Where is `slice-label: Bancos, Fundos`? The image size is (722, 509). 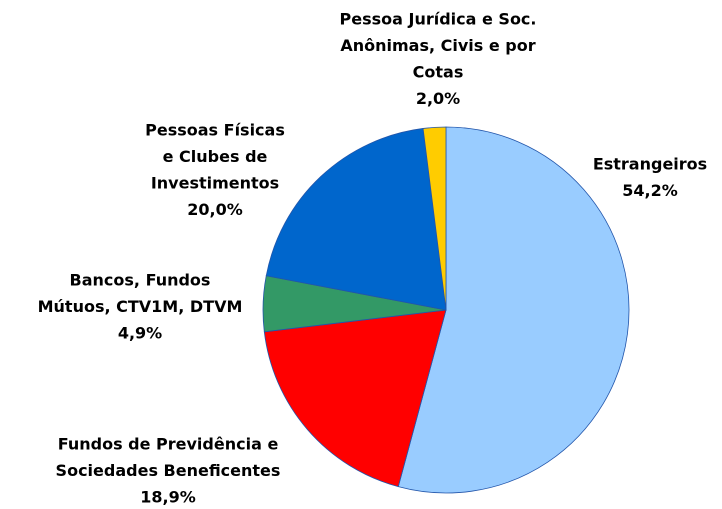
slice-label: Bancos, Fundos is located at coordinates (140, 280).